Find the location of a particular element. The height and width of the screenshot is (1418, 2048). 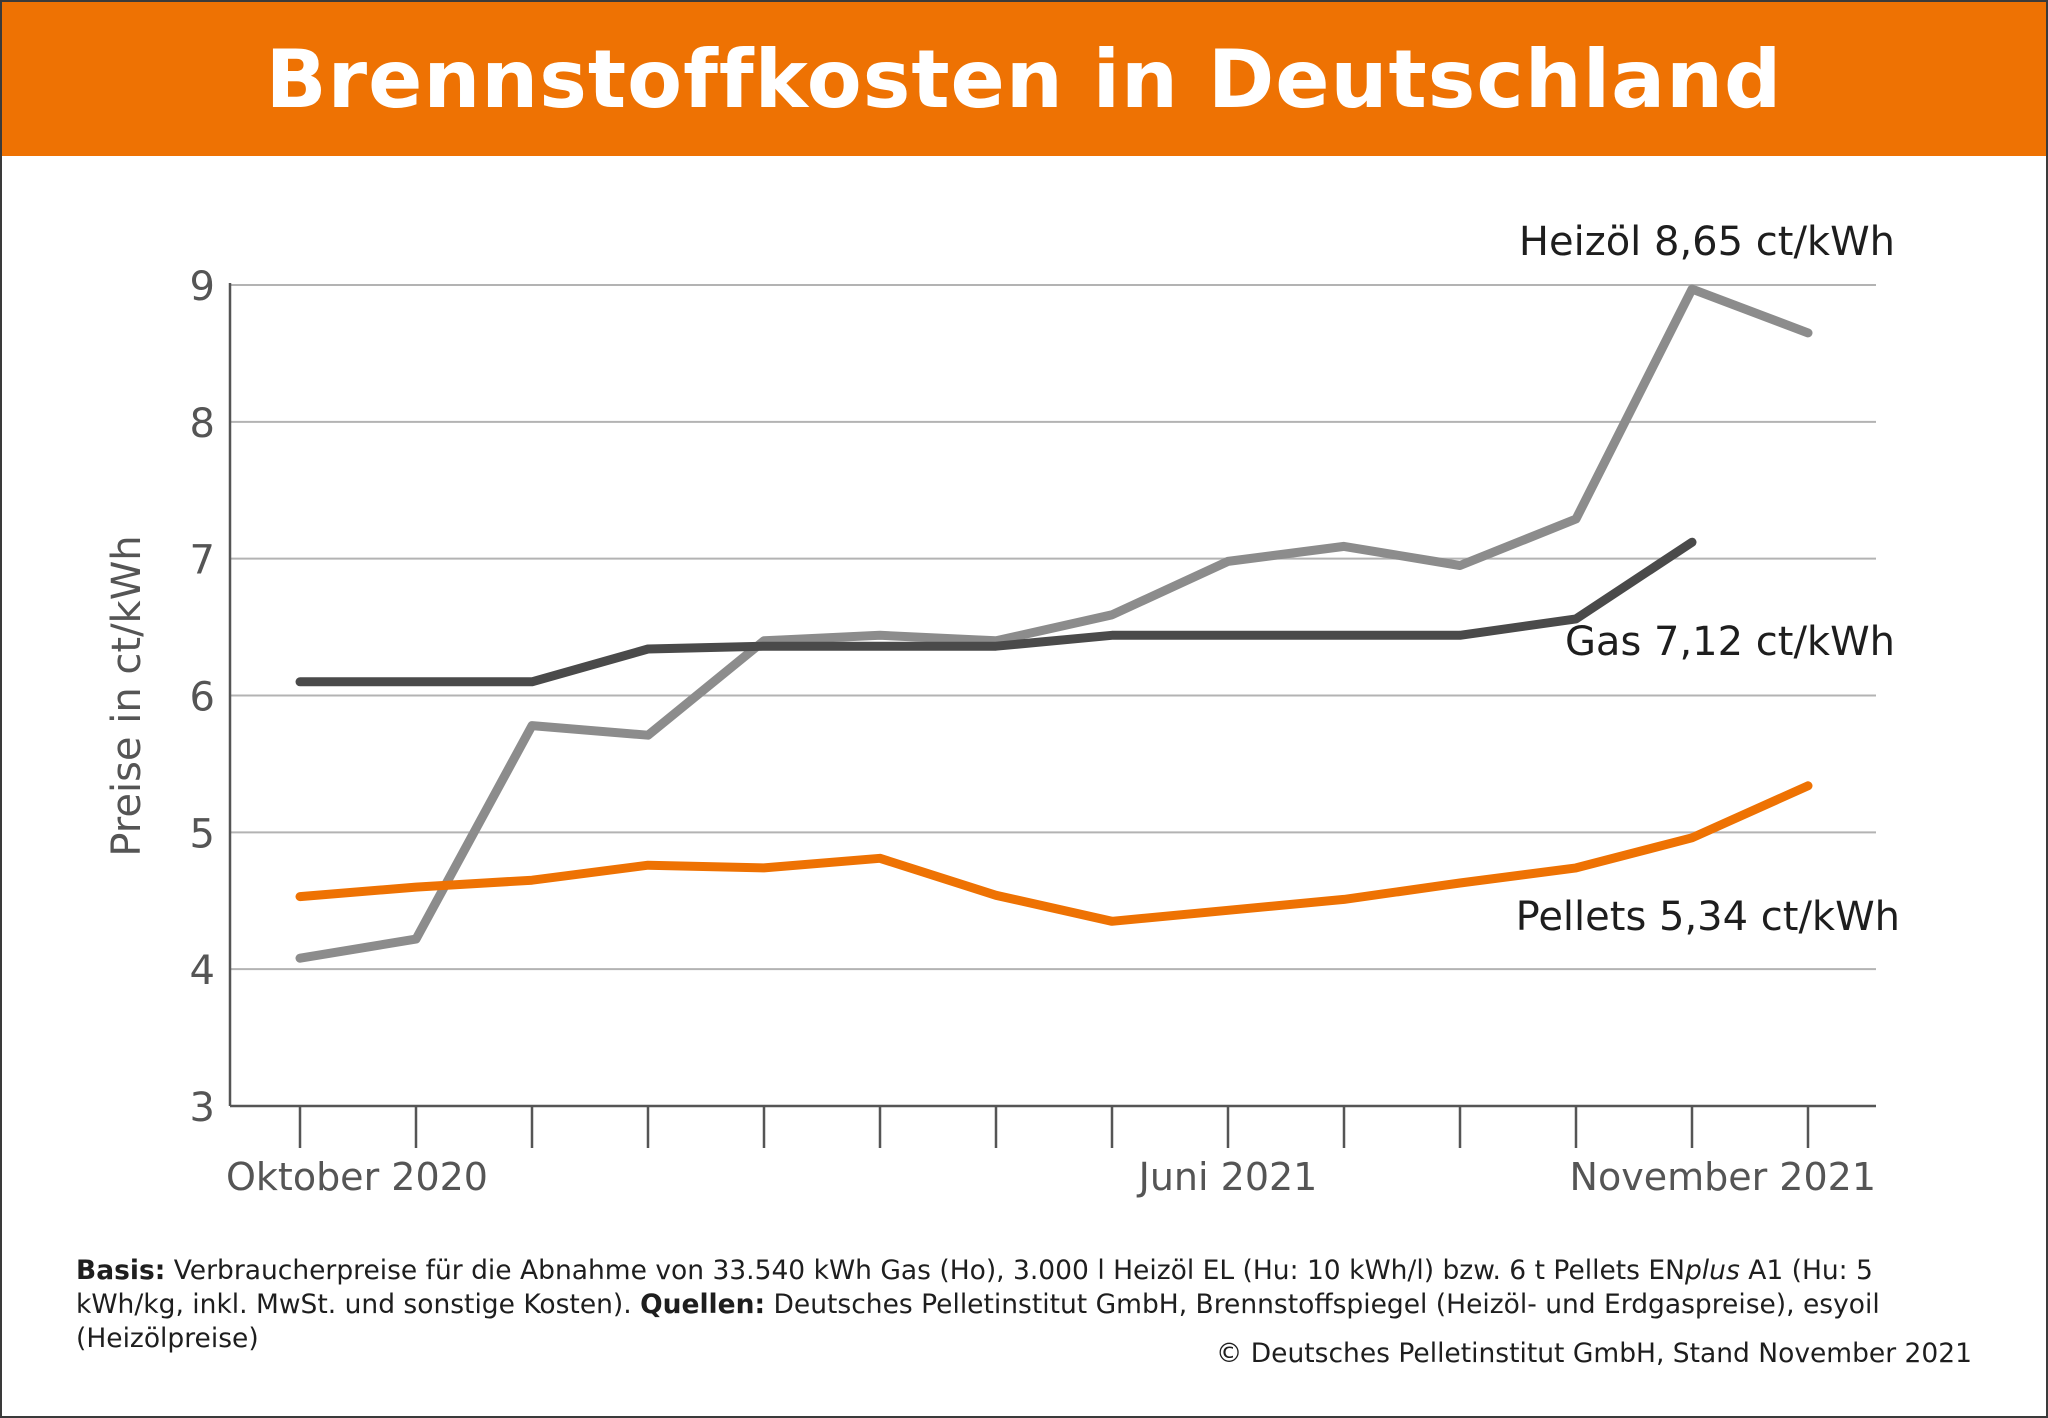

y-tick-label: 8 is located at coordinates (202, 424).